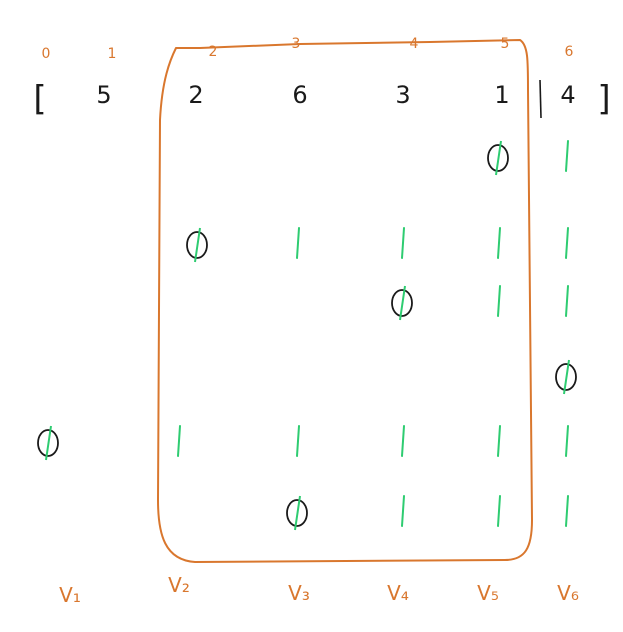 The height and width of the screenshot is (632, 623). I want to click on index-row: 0 1 2 3 4 5 6, so click(308, 49).